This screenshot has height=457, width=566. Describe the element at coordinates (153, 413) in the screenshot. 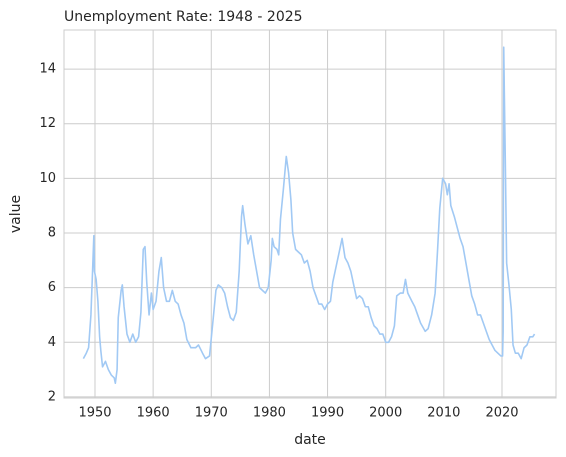

I see `x-tick-label: 1960` at that location.